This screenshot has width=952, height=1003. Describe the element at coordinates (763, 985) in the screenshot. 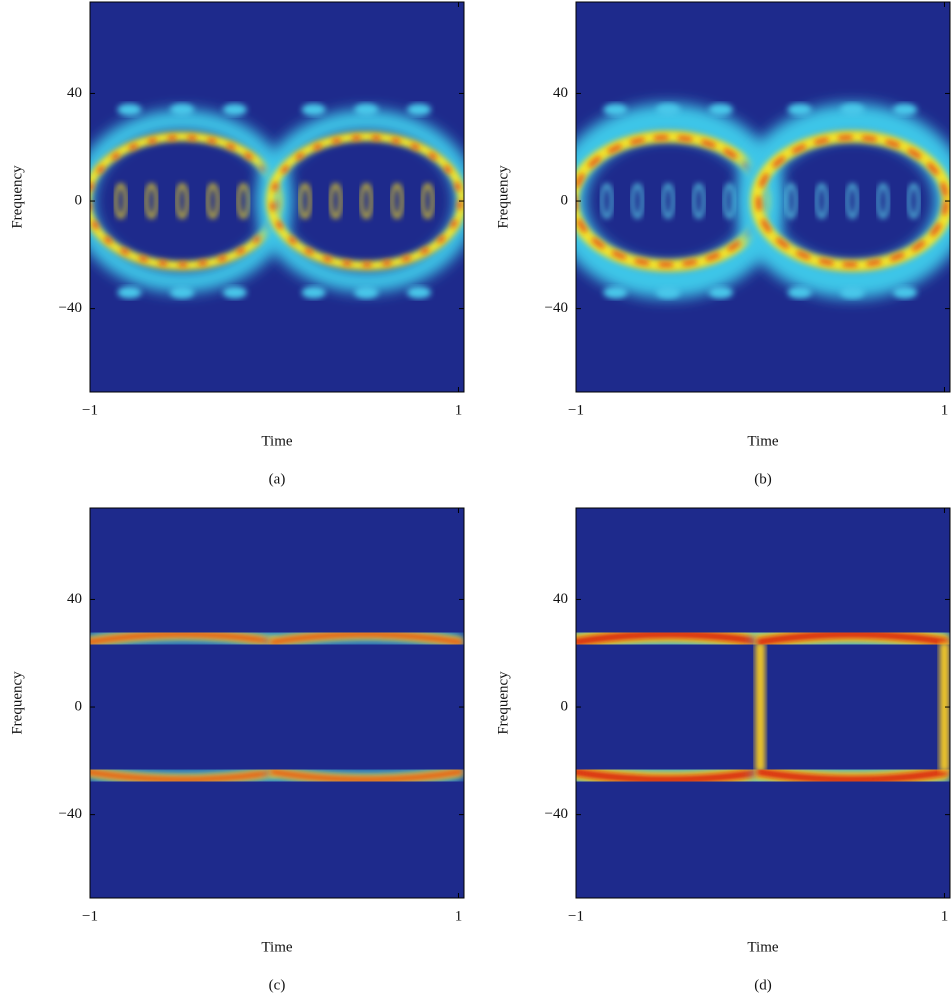

I see `panel-caption: (d)` at that location.